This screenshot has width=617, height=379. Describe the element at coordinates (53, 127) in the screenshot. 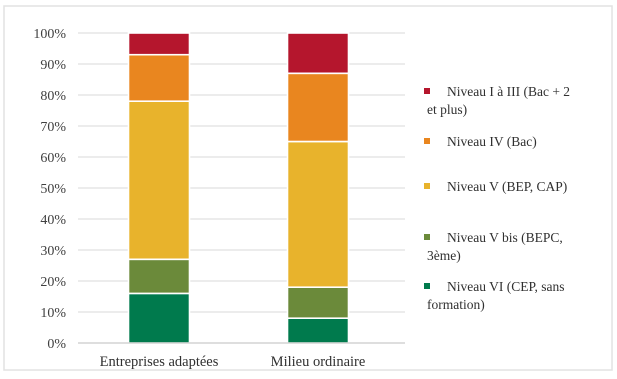

I see `y-tick-label: 70%` at that location.